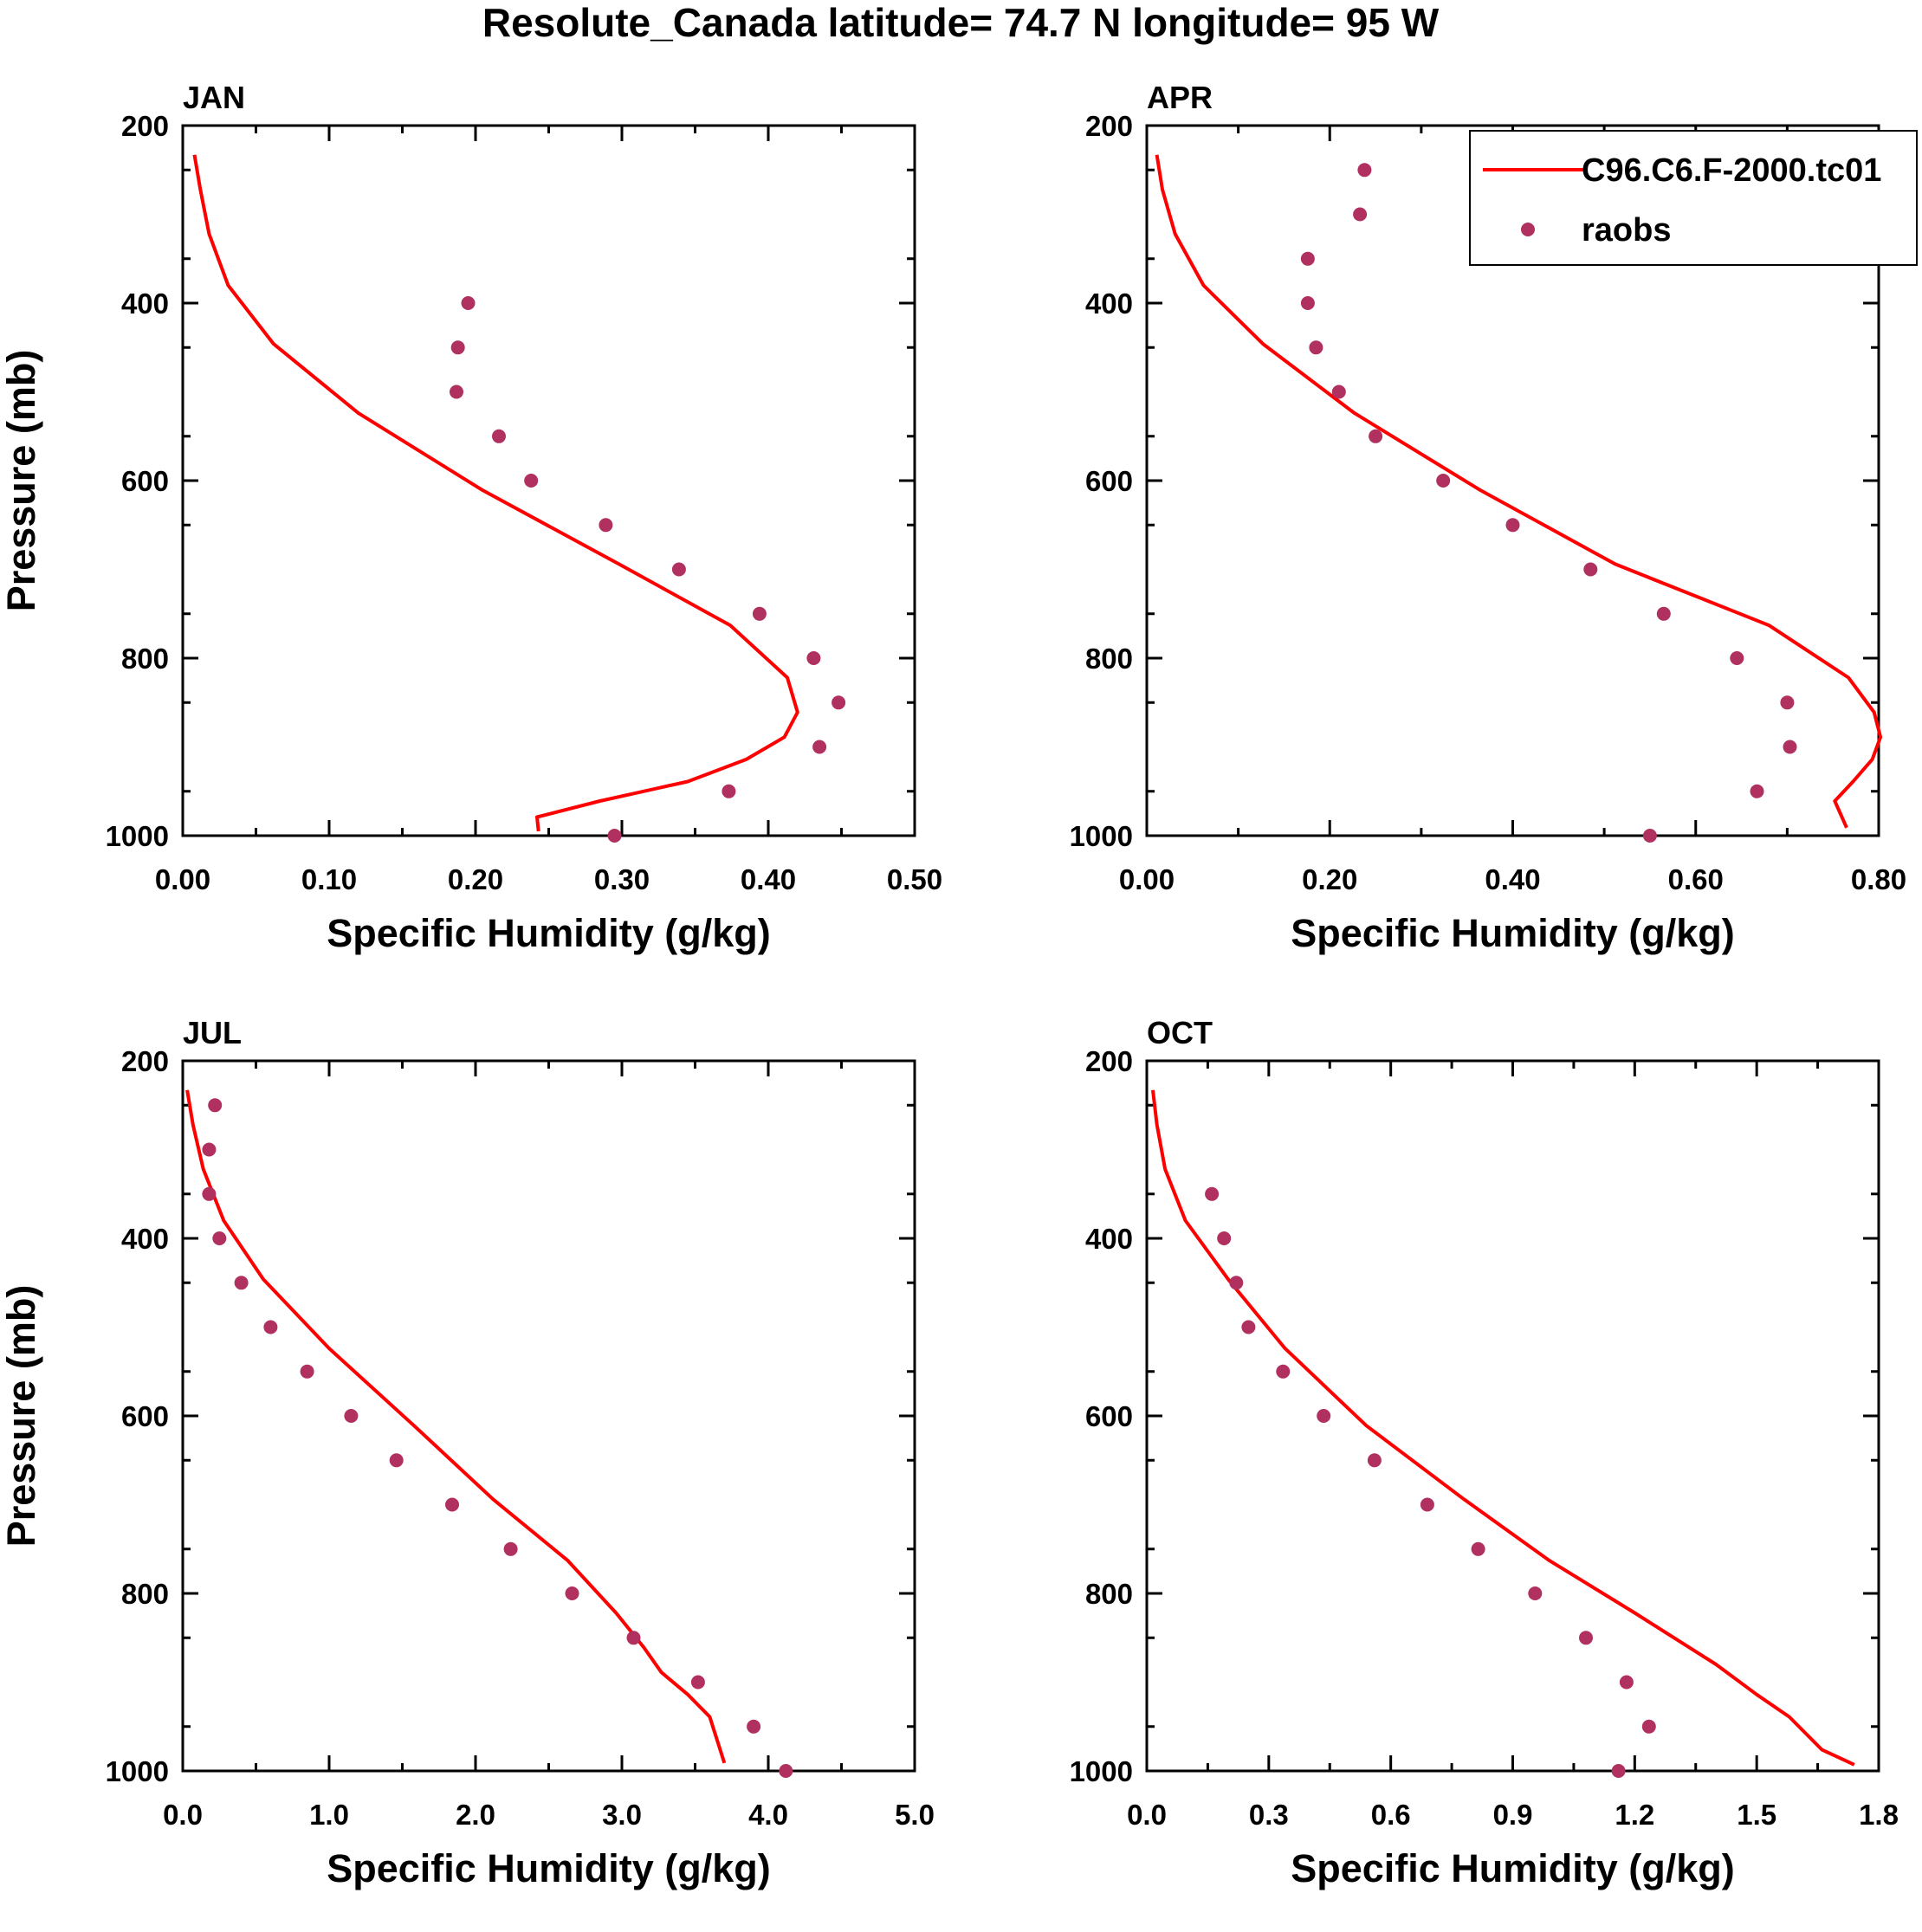 The width and height of the screenshot is (1922, 1932). What do you see at coordinates (914, 879) in the screenshot?
I see `x-tick-label: 0.50` at bounding box center [914, 879].